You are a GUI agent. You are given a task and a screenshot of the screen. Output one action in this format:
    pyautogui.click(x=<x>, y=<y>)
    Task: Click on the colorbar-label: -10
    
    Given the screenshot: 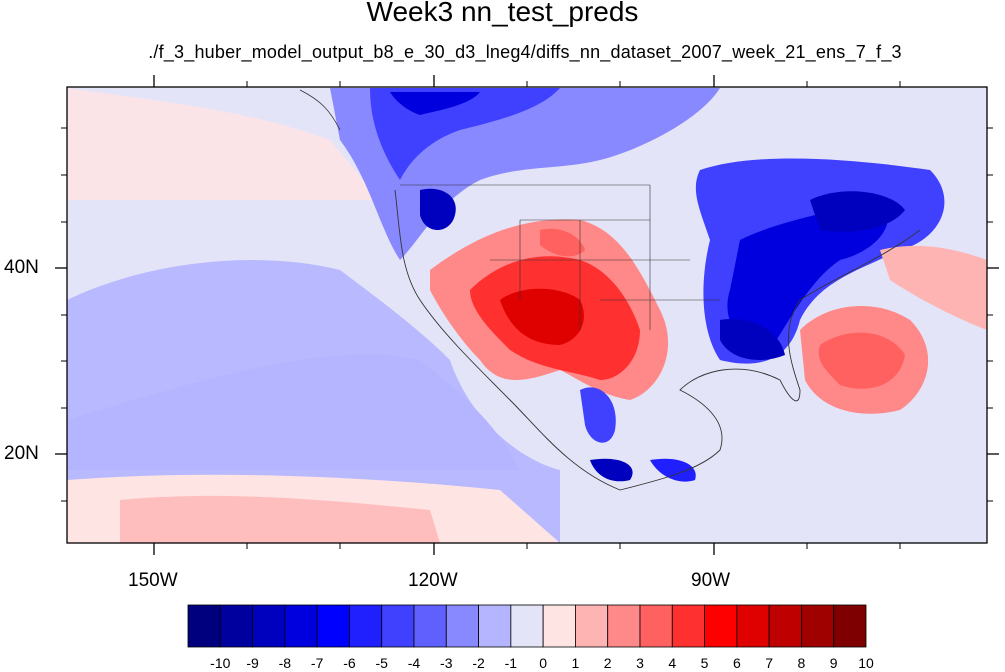 What is the action you would take?
    pyautogui.click(x=220, y=663)
    